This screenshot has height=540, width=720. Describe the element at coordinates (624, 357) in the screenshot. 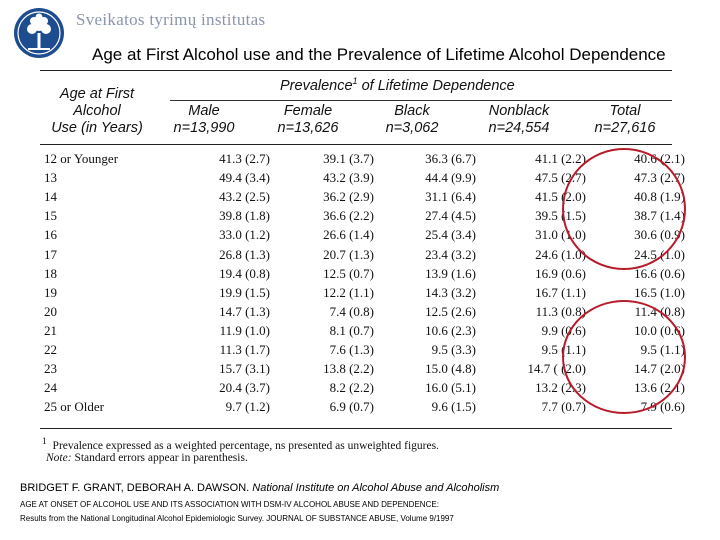

I see `highlight-circle-lower` at that location.